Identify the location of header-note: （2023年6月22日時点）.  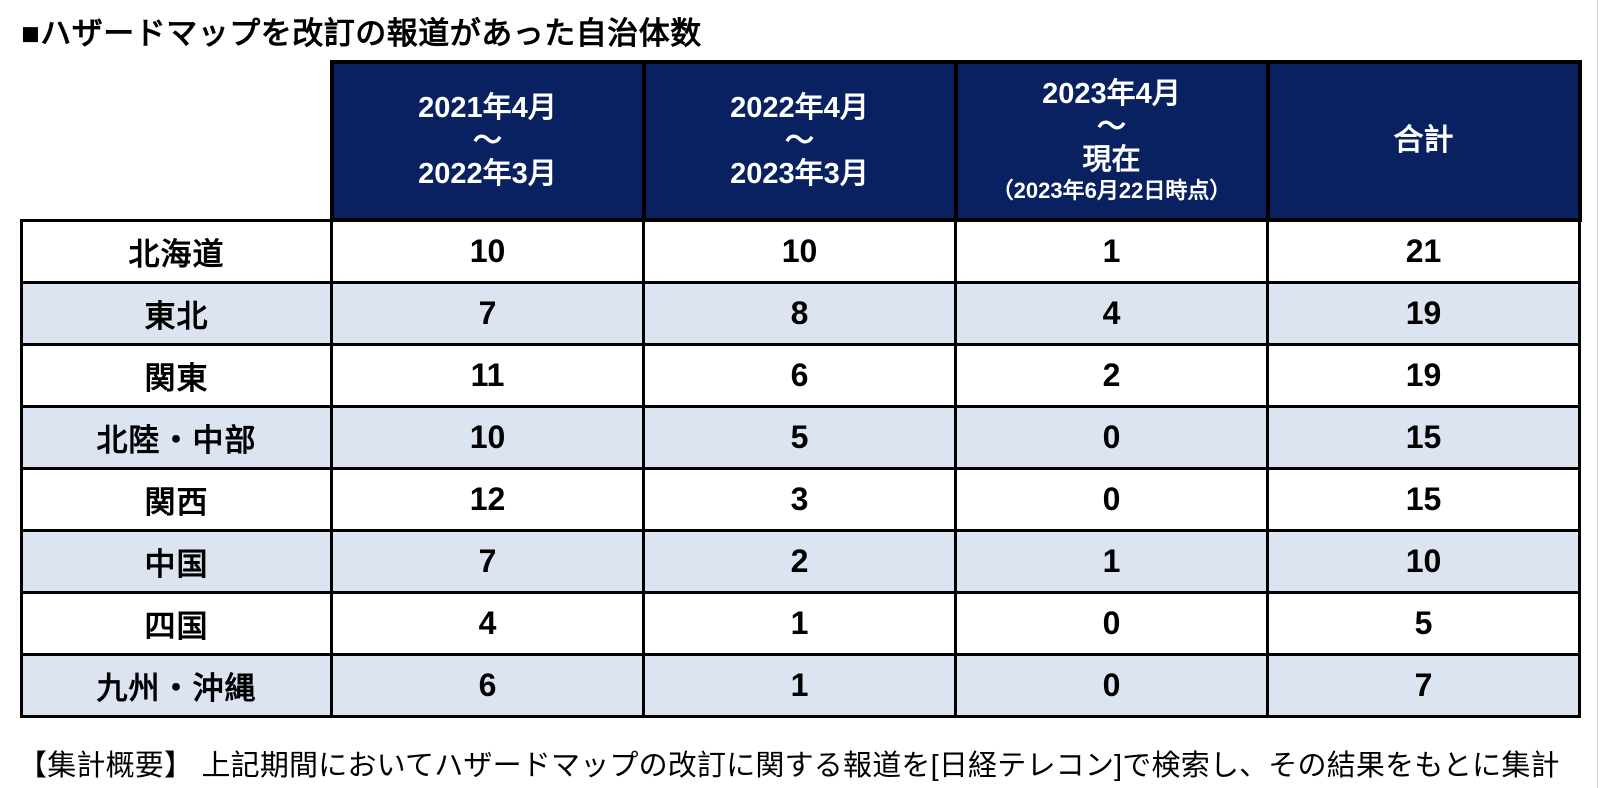
(1111, 190).